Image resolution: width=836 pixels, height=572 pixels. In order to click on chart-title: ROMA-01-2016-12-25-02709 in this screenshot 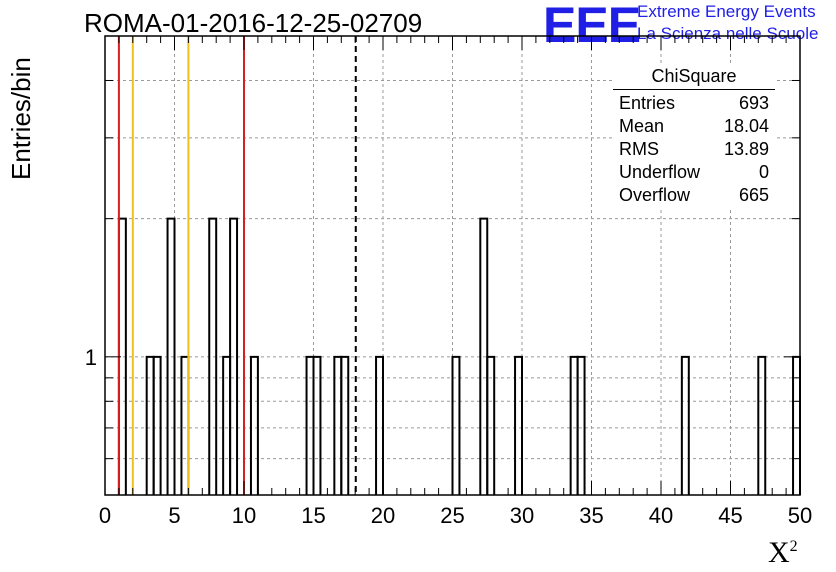, I will do `click(253, 23)`.